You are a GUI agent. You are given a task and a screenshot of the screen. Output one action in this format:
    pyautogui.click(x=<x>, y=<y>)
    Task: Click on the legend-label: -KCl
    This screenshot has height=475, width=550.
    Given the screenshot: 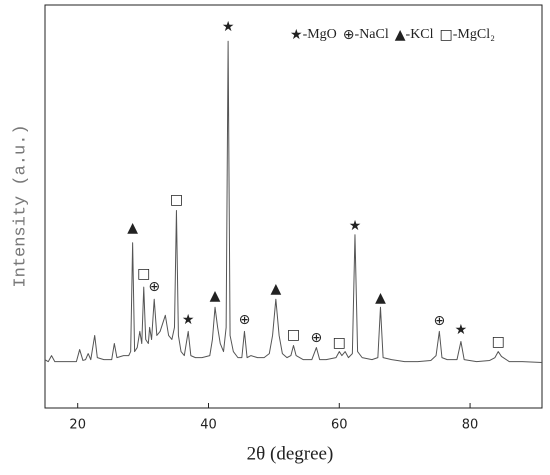 What is the action you would take?
    pyautogui.click(x=420, y=34)
    